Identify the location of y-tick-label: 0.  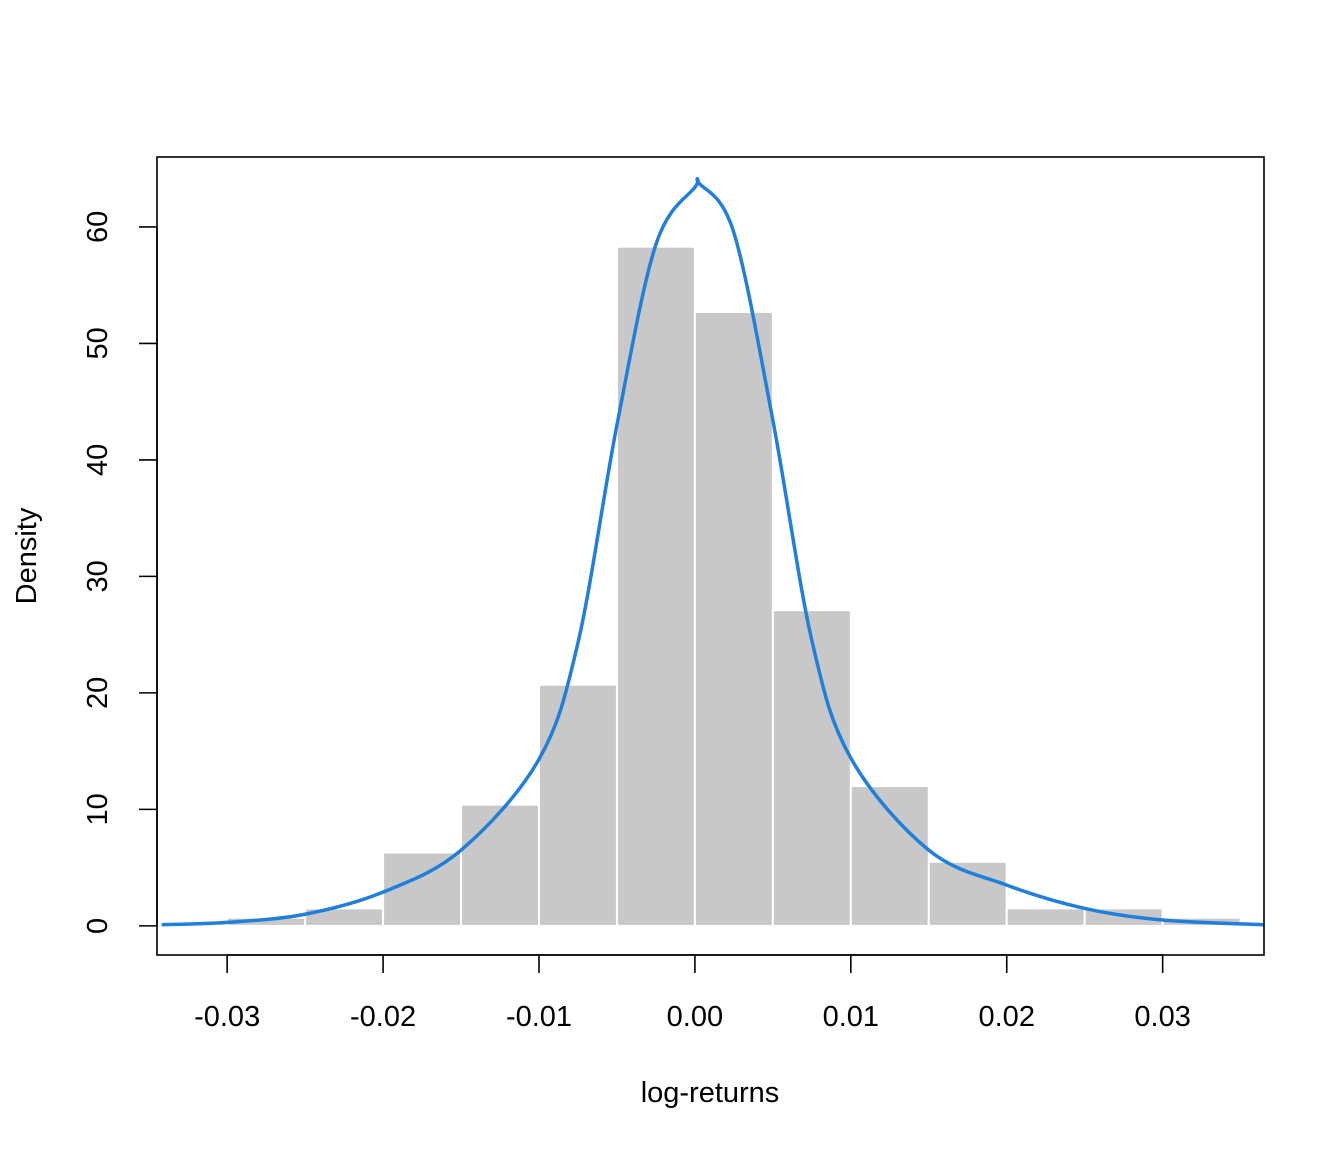
(98, 926).